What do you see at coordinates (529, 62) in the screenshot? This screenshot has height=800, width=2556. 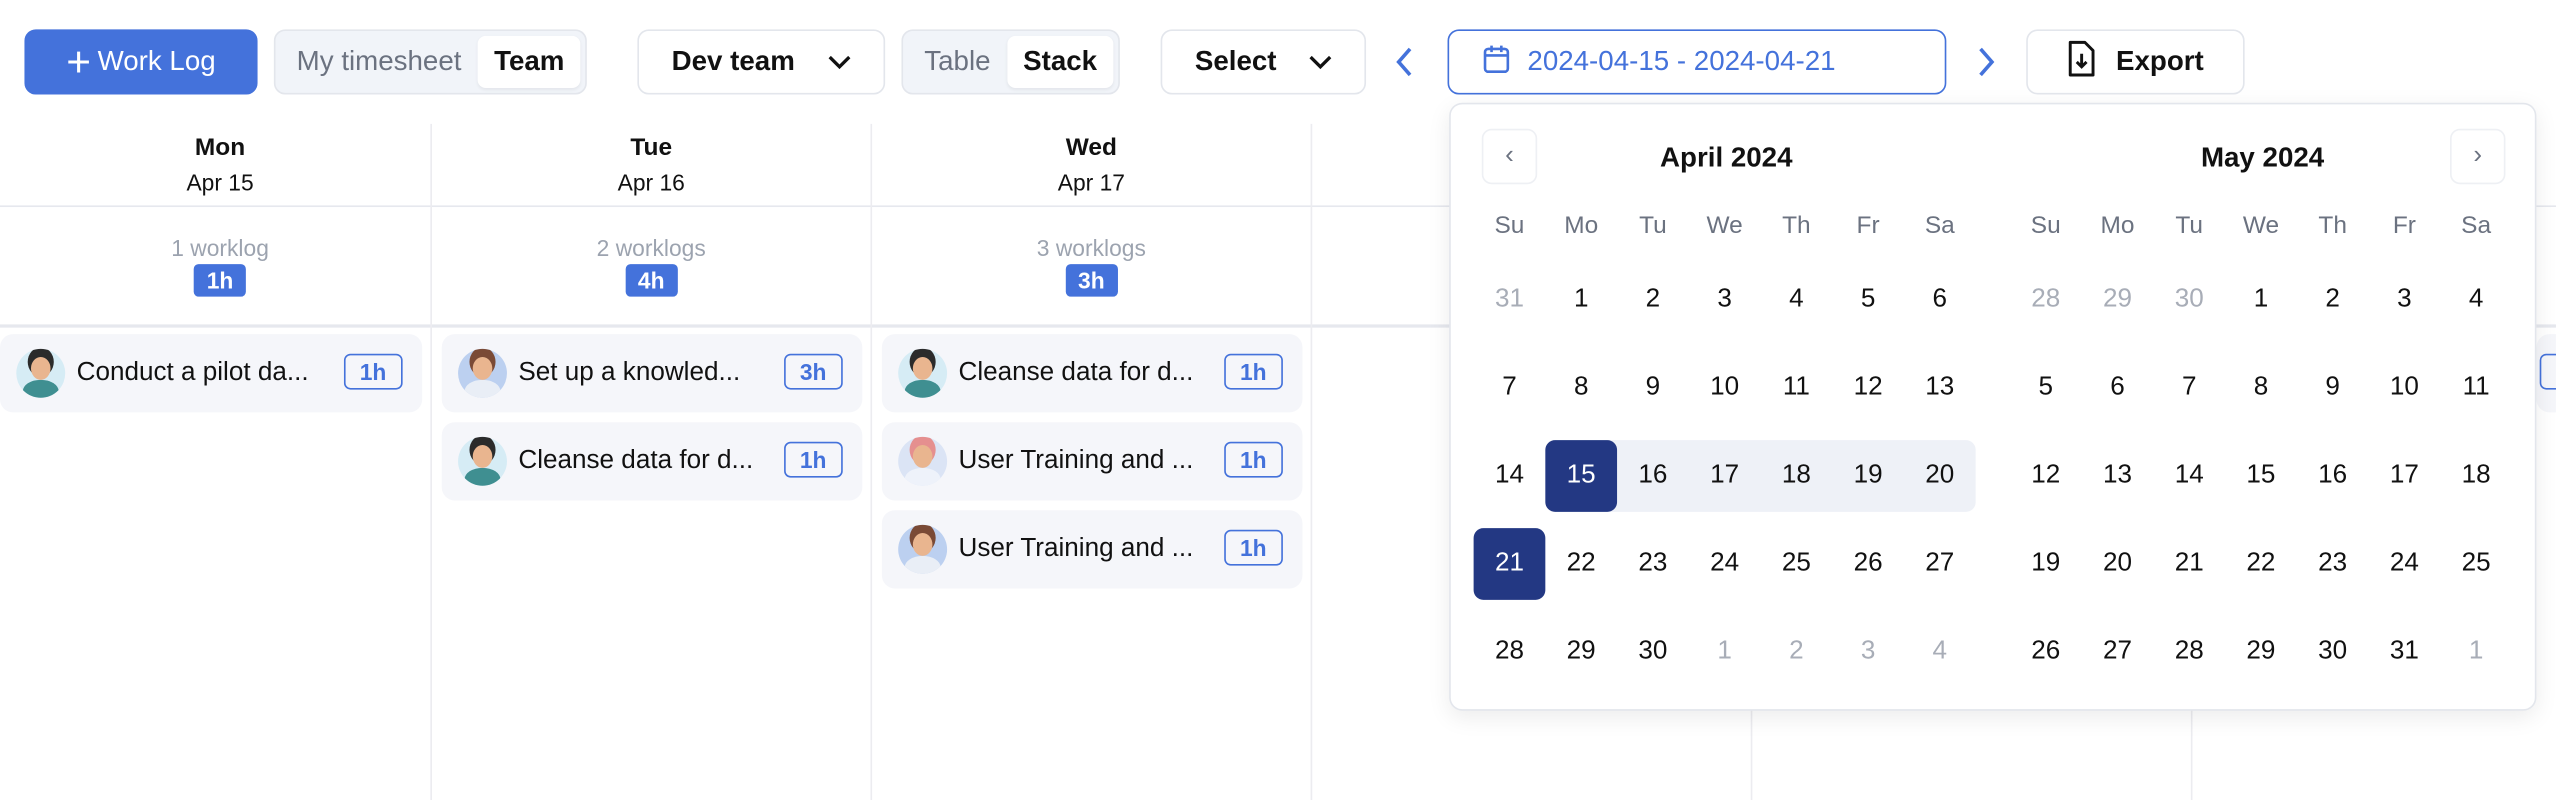 I see `tab-team: Team` at bounding box center [529, 62].